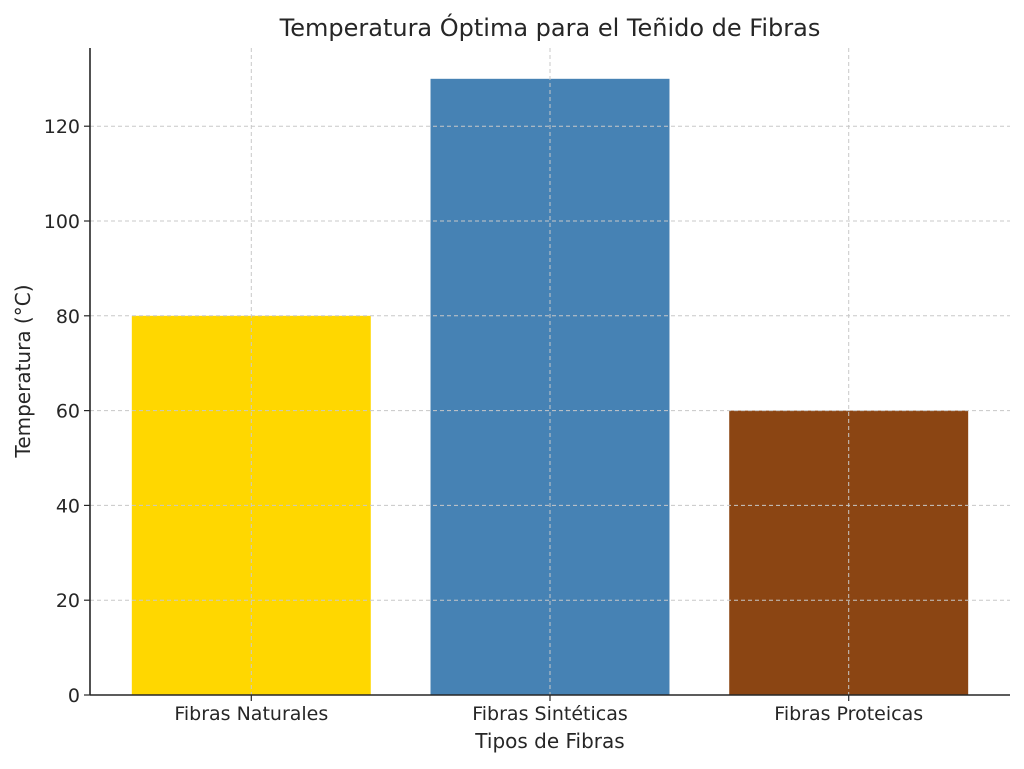 This screenshot has height=769, width=1024. What do you see at coordinates (68, 412) in the screenshot?
I see `y-tick-label: 60` at bounding box center [68, 412].